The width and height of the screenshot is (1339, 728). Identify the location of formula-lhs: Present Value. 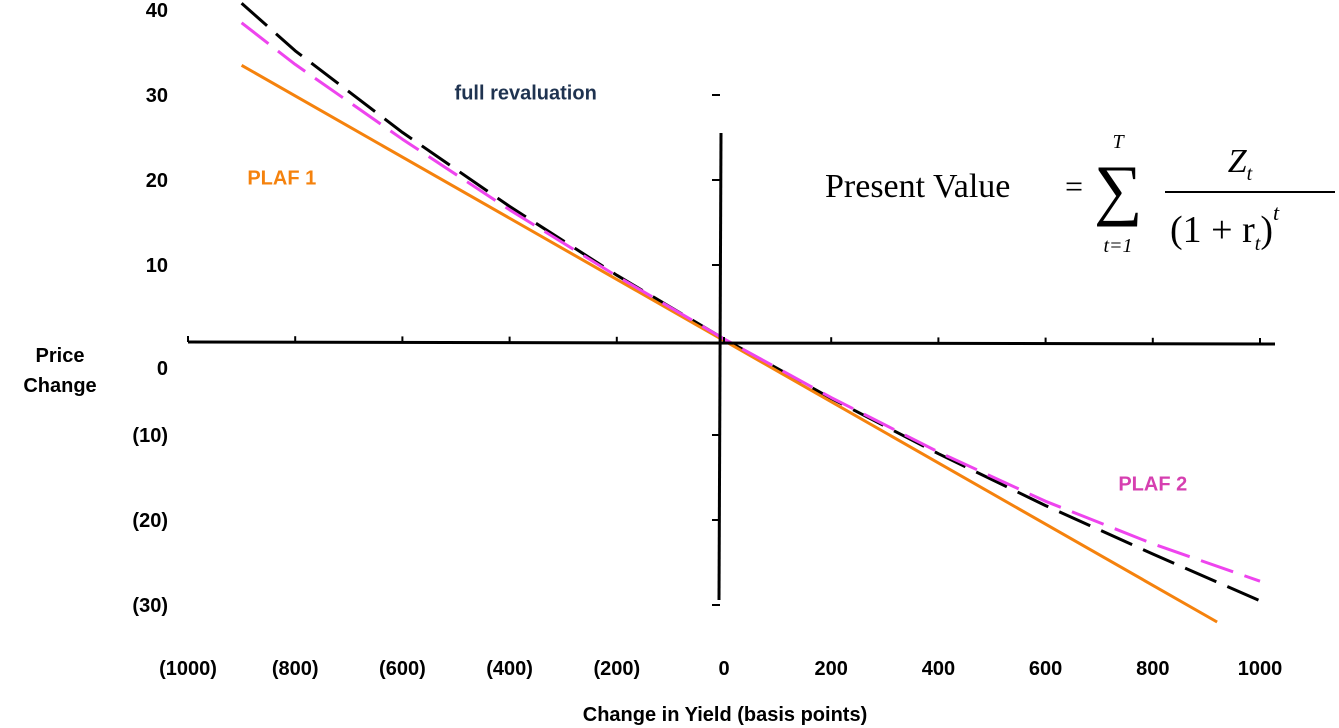
(917, 186).